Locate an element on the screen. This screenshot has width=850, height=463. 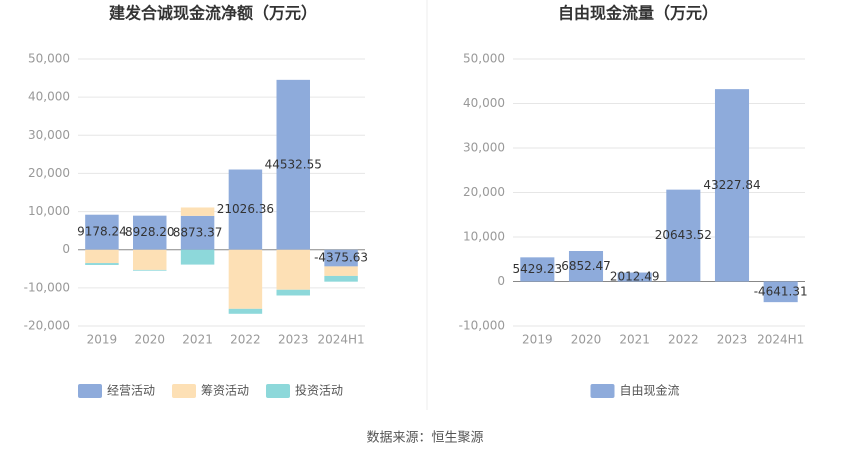
value-label: 44532.55 is located at coordinates (293, 164).